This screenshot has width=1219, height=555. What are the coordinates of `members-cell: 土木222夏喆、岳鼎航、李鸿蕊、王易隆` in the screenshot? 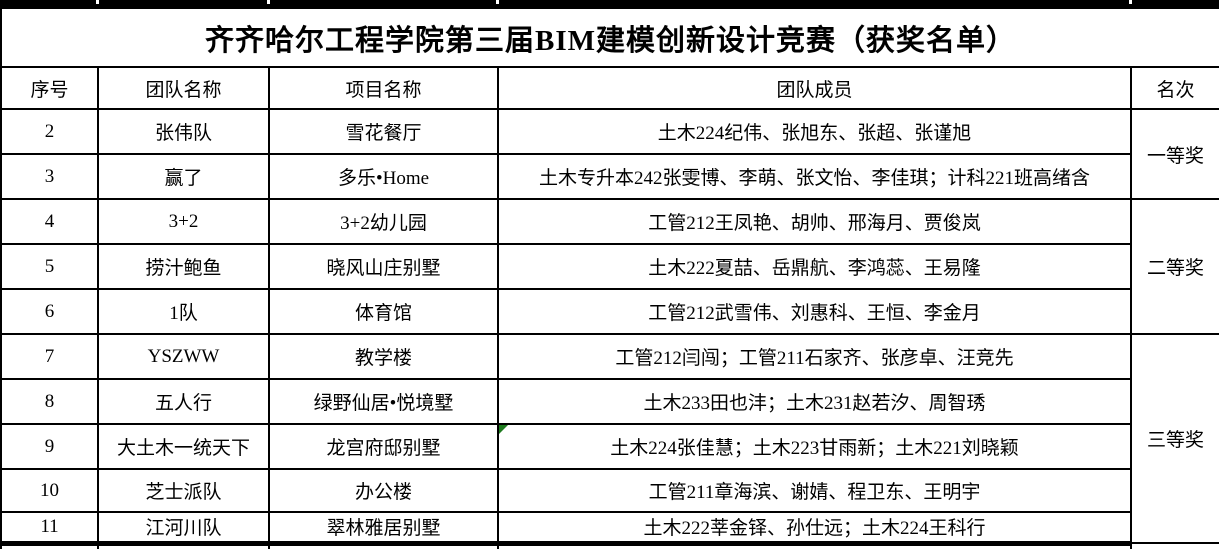 It's located at (814, 266).